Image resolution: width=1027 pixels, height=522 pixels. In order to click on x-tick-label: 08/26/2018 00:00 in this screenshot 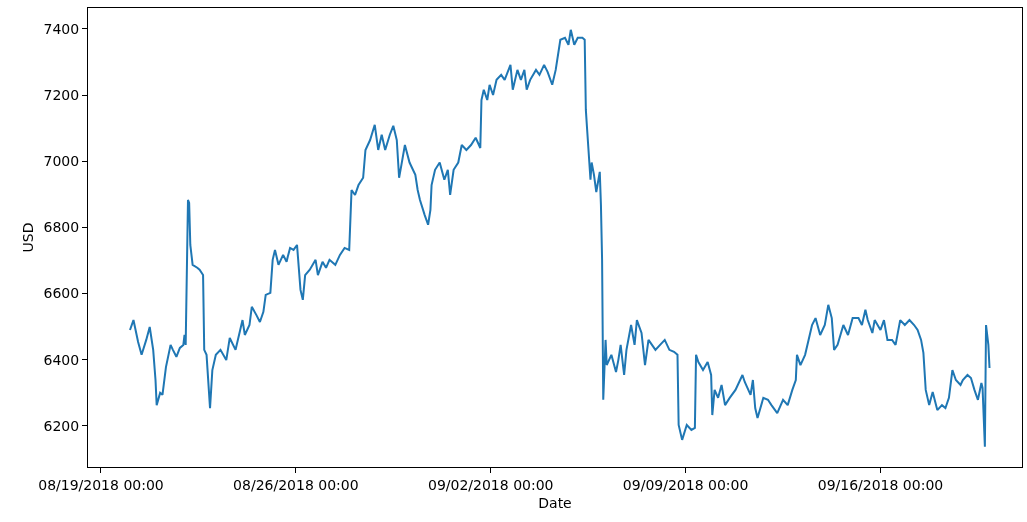, I will do `click(296, 484)`.